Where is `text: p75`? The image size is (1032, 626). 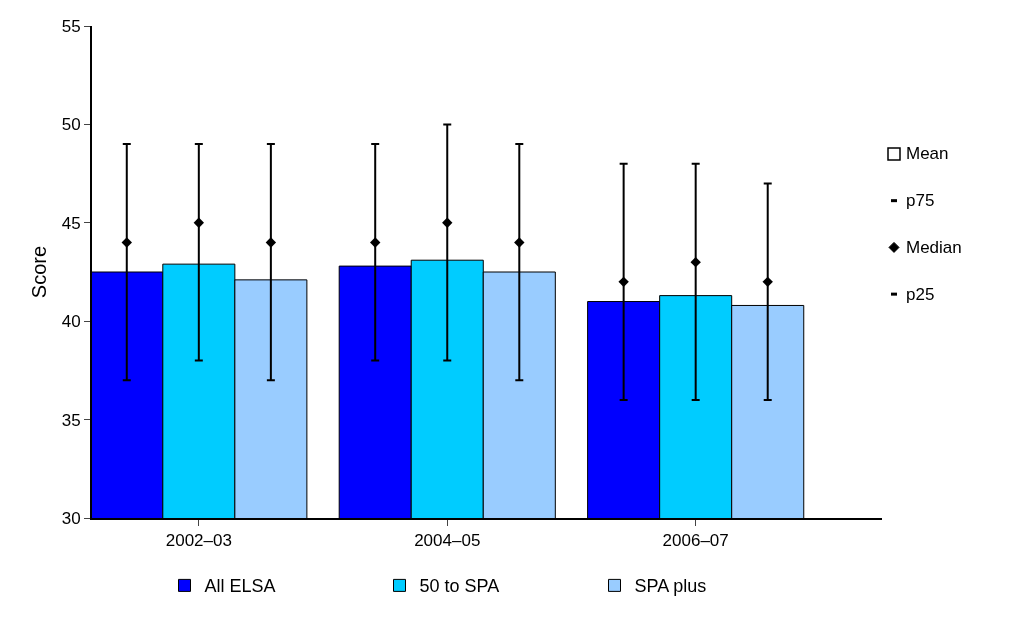
text: p75 is located at coordinates (920, 200).